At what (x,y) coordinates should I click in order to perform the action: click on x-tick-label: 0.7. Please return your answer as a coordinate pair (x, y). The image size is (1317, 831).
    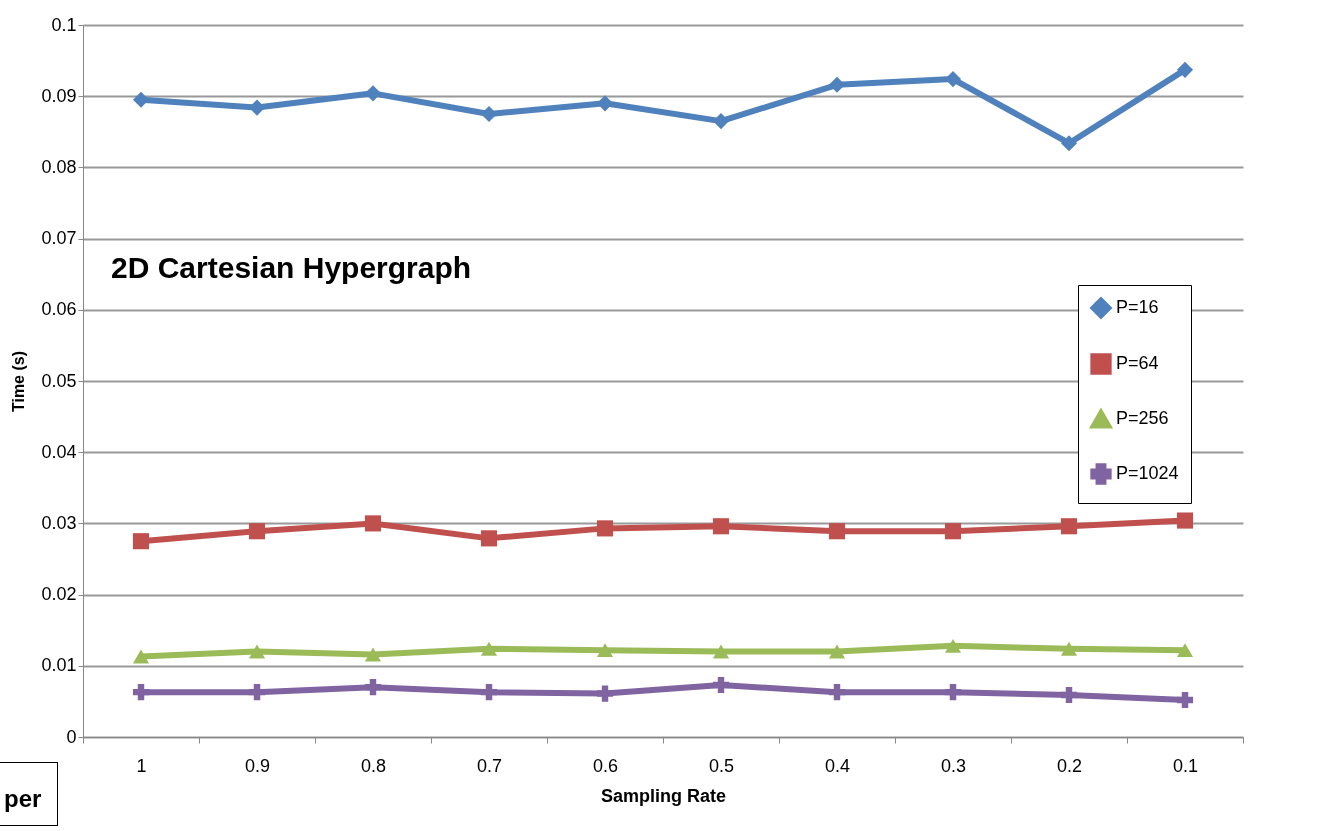
    Looking at the image, I should click on (489, 765).